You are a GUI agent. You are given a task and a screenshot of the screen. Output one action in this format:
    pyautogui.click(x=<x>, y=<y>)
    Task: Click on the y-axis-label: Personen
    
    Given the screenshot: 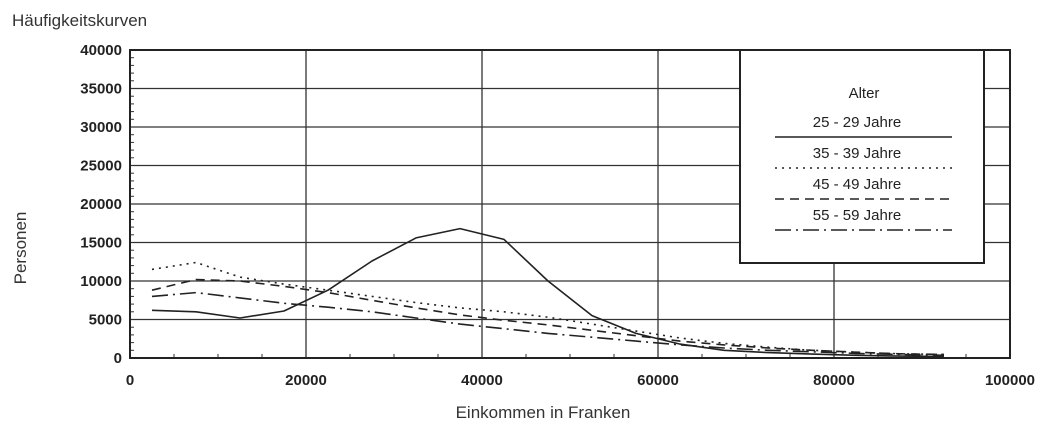 What is the action you would take?
    pyautogui.click(x=20, y=248)
    